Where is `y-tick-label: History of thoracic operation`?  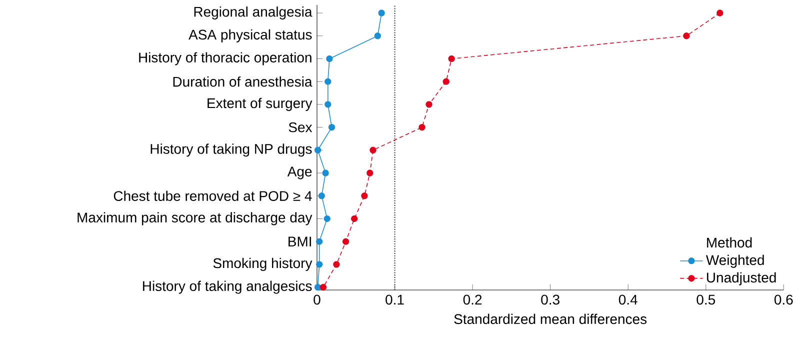
y-tick-label: History of thoracic operation is located at coordinates (225, 59).